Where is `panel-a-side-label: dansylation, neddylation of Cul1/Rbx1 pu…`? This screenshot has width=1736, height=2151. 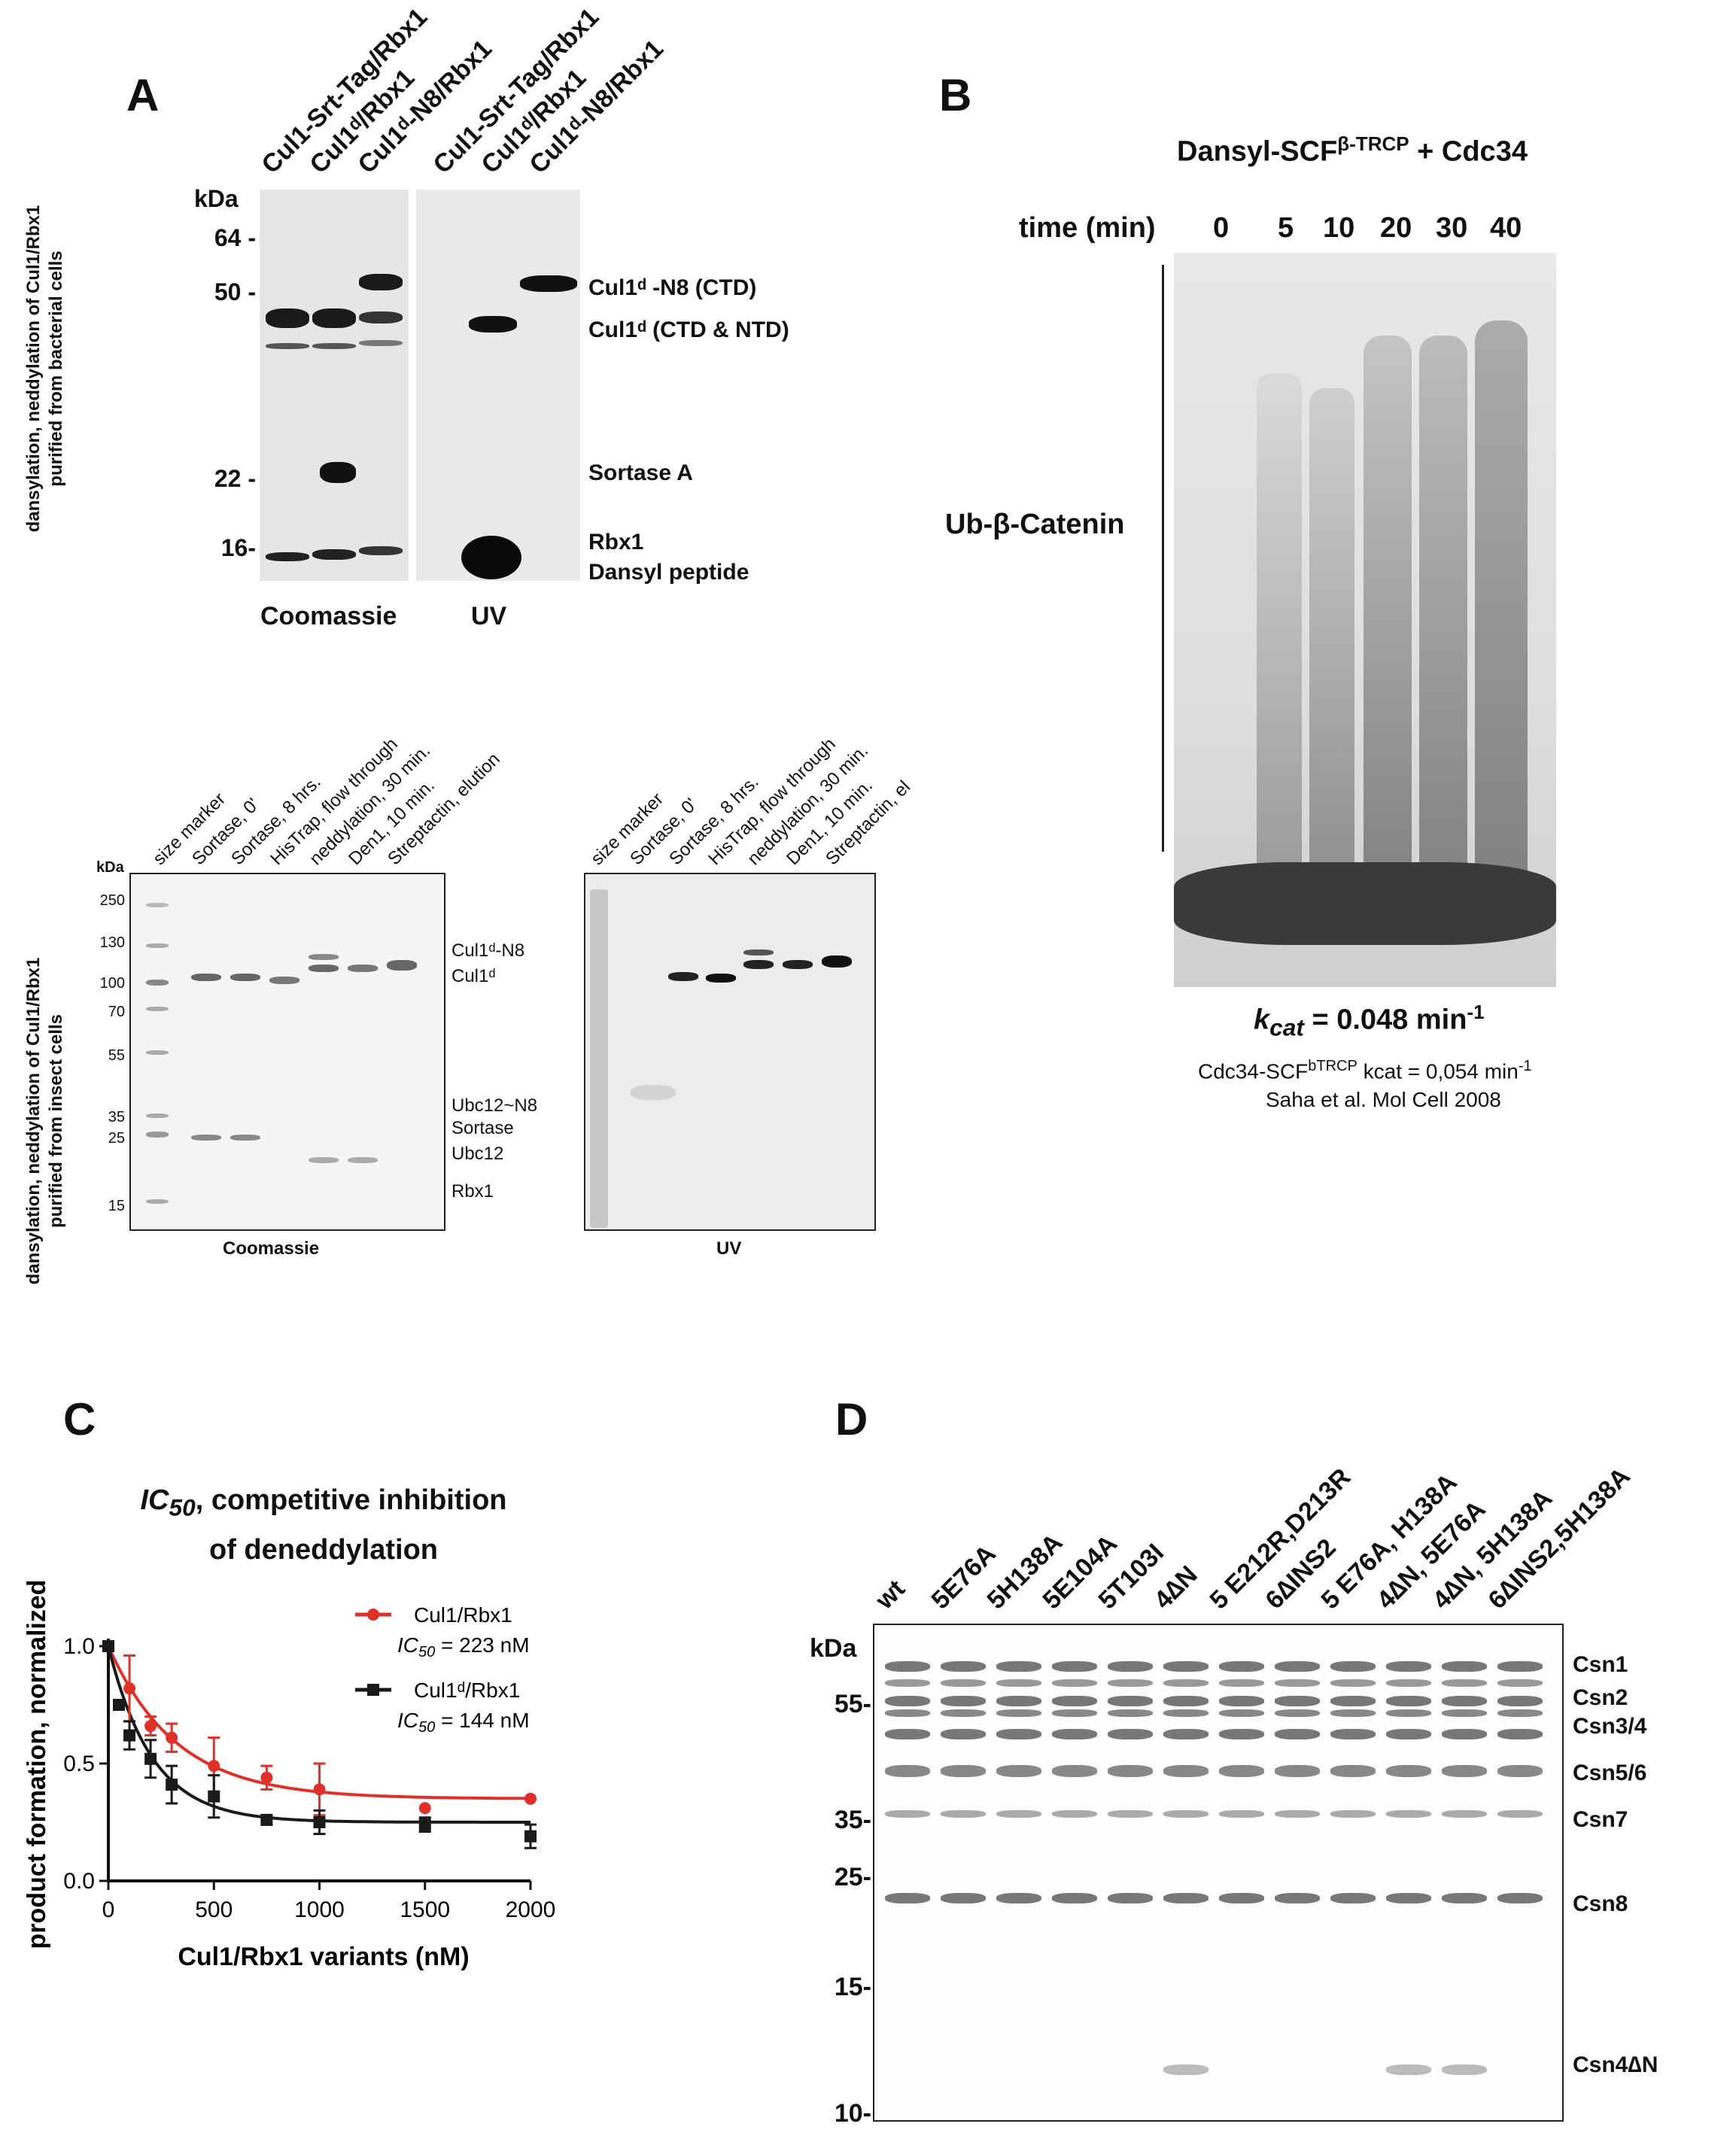
panel-a-side-label: dansylation, neddylation of Cul1/Rbx1 pu… is located at coordinates (45, 368).